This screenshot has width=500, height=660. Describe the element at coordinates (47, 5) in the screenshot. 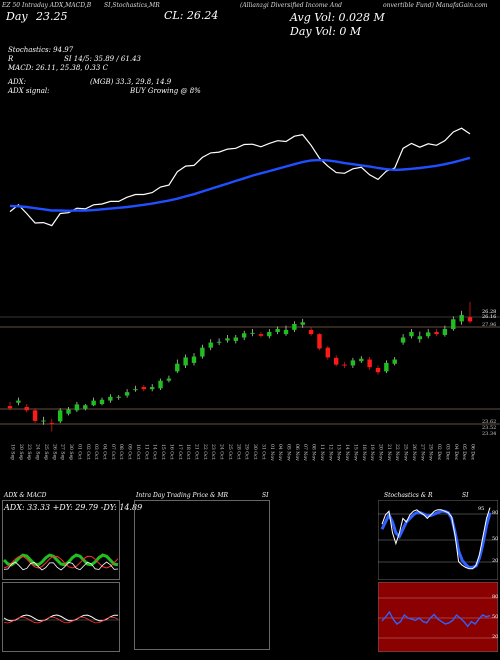

I see `header-title-a: EZ 50 Intraday ADX,MACD,B` at that location.